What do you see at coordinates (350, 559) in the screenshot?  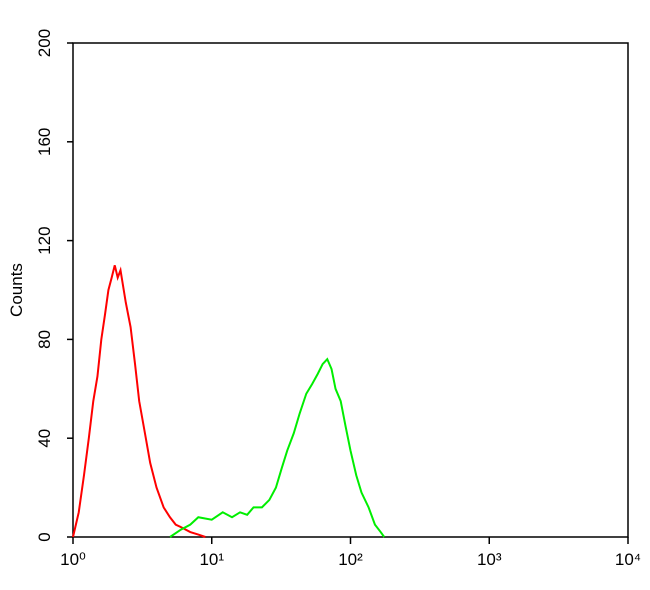 I see `x-tick-label: 10²` at bounding box center [350, 559].